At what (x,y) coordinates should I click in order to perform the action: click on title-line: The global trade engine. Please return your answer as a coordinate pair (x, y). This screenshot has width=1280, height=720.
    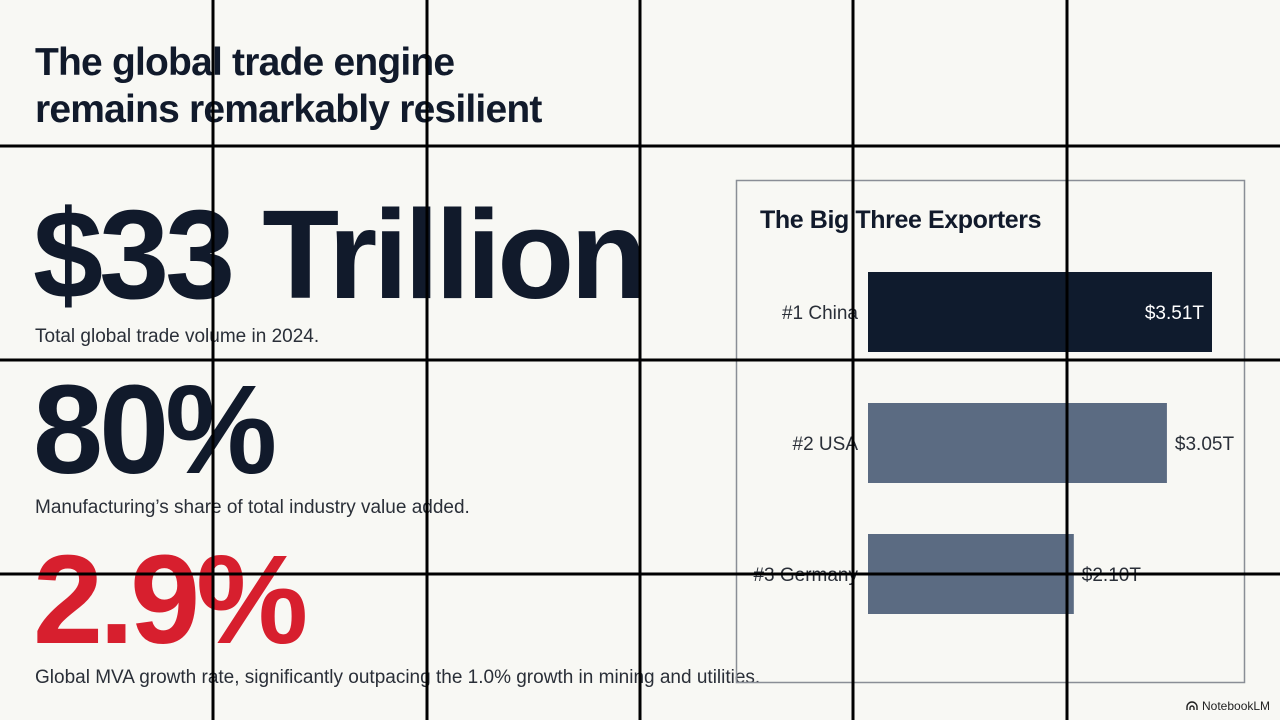
    Looking at the image, I should click on (244, 62).